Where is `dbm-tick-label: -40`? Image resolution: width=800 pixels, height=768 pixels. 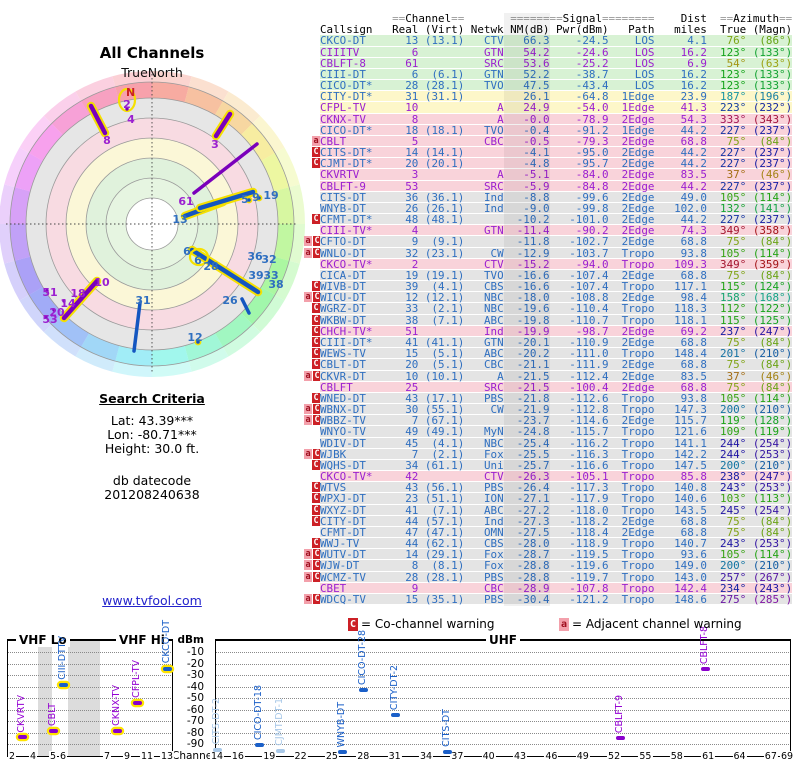
dbm-tick-label: -40 is located at coordinates (195, 686).